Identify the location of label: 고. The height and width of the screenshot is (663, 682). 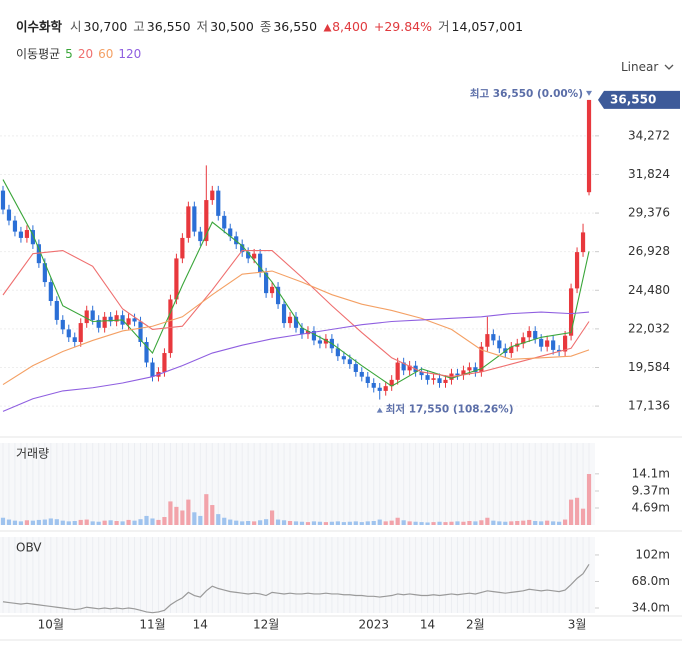
(139, 26).